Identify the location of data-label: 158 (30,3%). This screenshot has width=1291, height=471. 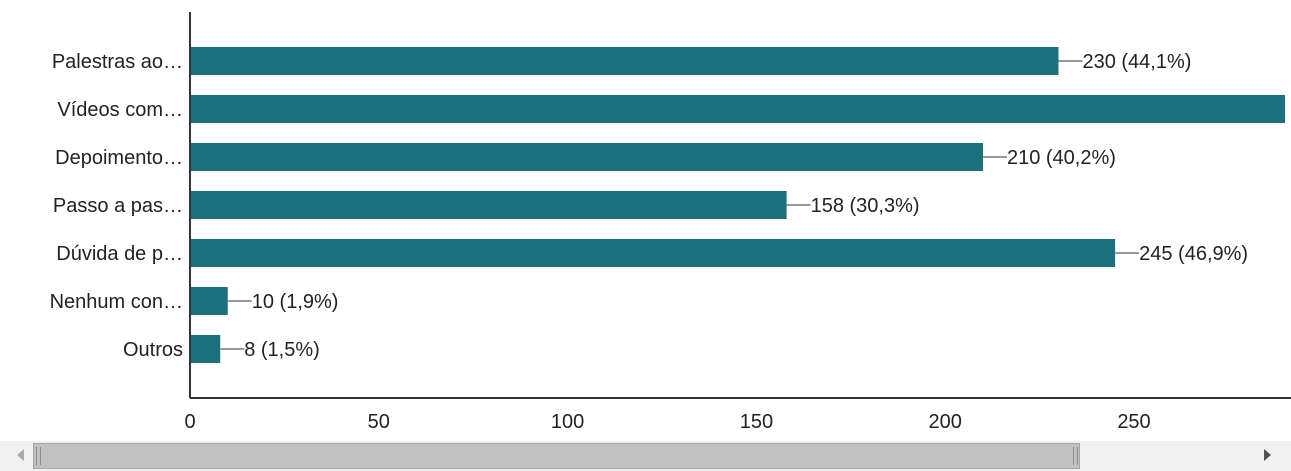
(865, 206).